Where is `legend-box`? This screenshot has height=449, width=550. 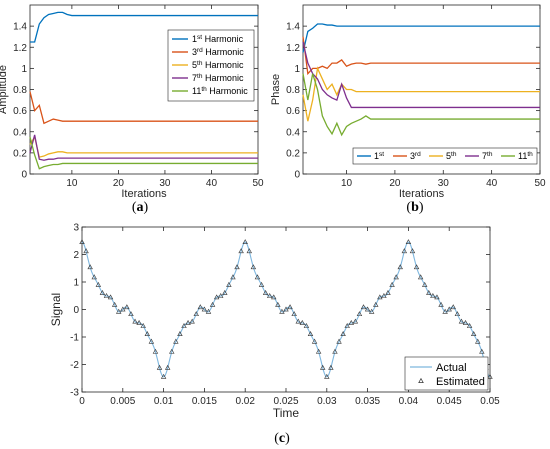
legend-box is located at coordinates (446, 373).